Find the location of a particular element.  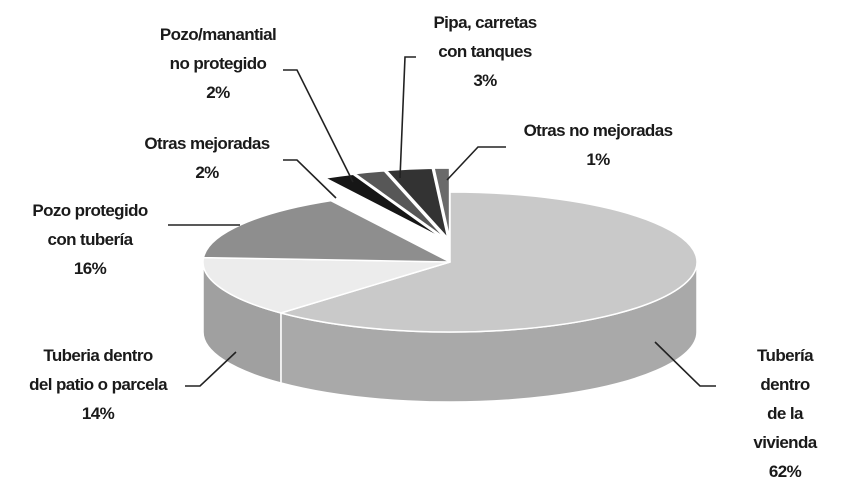

category-label: Tubería dentro de la vivienda is located at coordinates (785, 399).